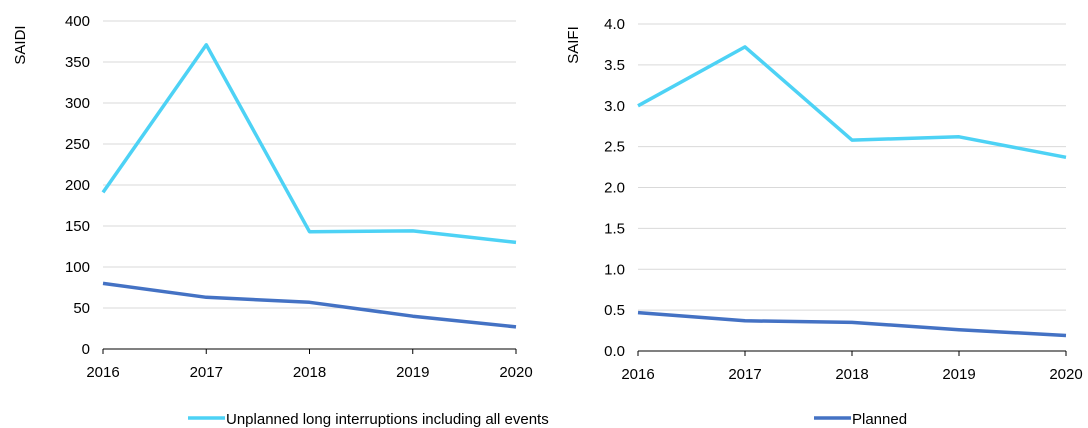 The image size is (1088, 428). Describe the element at coordinates (20, 44) in the screenshot. I see `y-axis-title: SAIDI` at that location.